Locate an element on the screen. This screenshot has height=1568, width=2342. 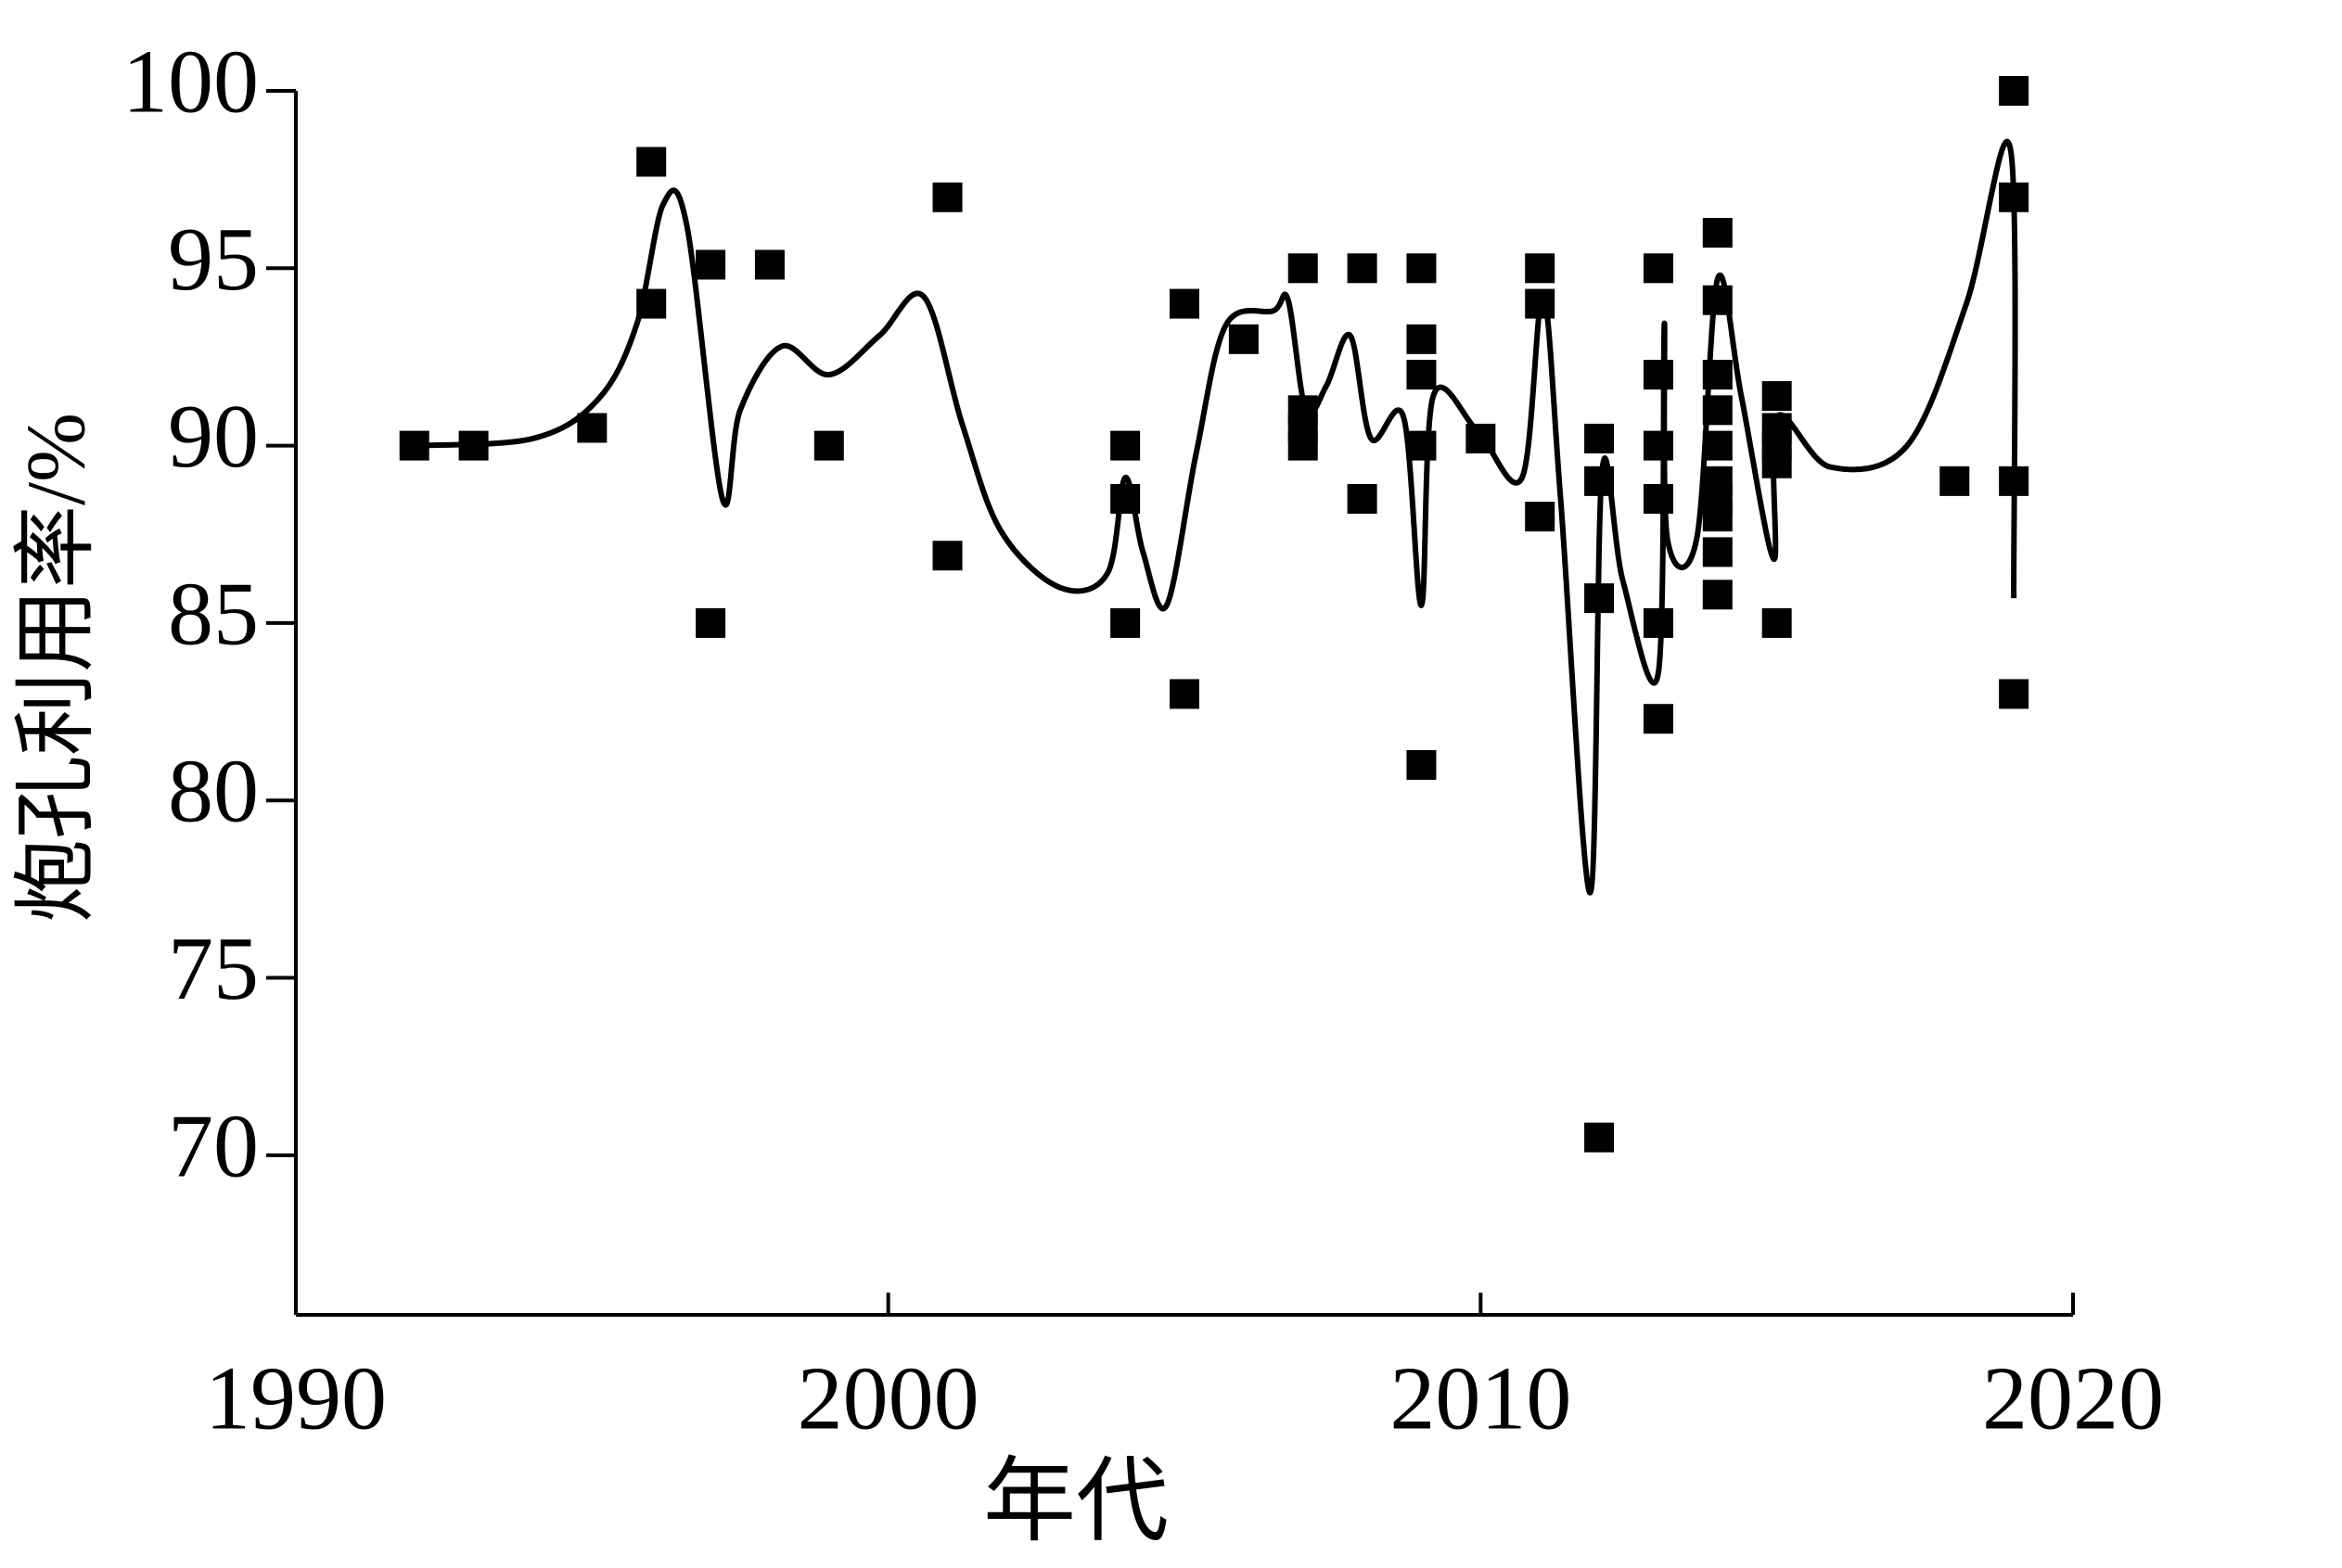
x-tick-label: 2020 is located at coordinates (2073, 1398).